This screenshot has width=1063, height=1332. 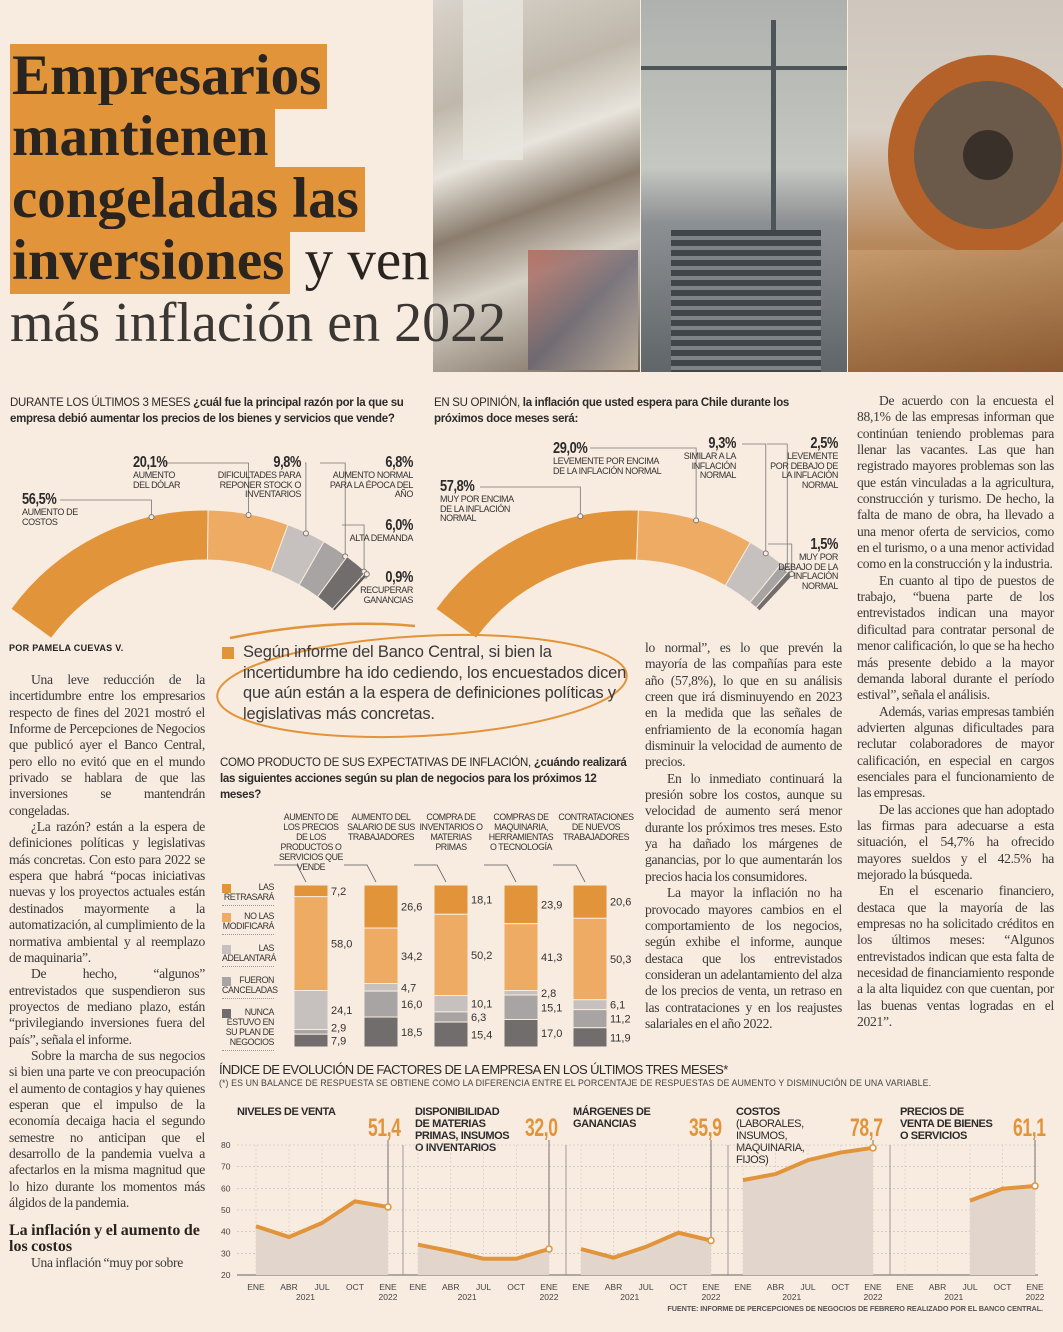 What do you see at coordinates (596, 827) in the screenshot?
I see `bar-category-header: CONTRATACIONES DE NUEVOS TRABAJADORES` at bounding box center [596, 827].